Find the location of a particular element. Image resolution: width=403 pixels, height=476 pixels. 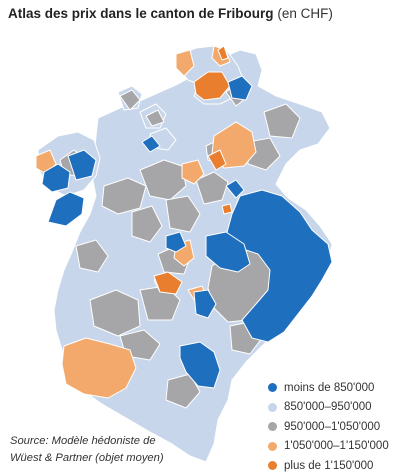

legend-item-5: plus de 1'150'000 is located at coordinates (328, 466).